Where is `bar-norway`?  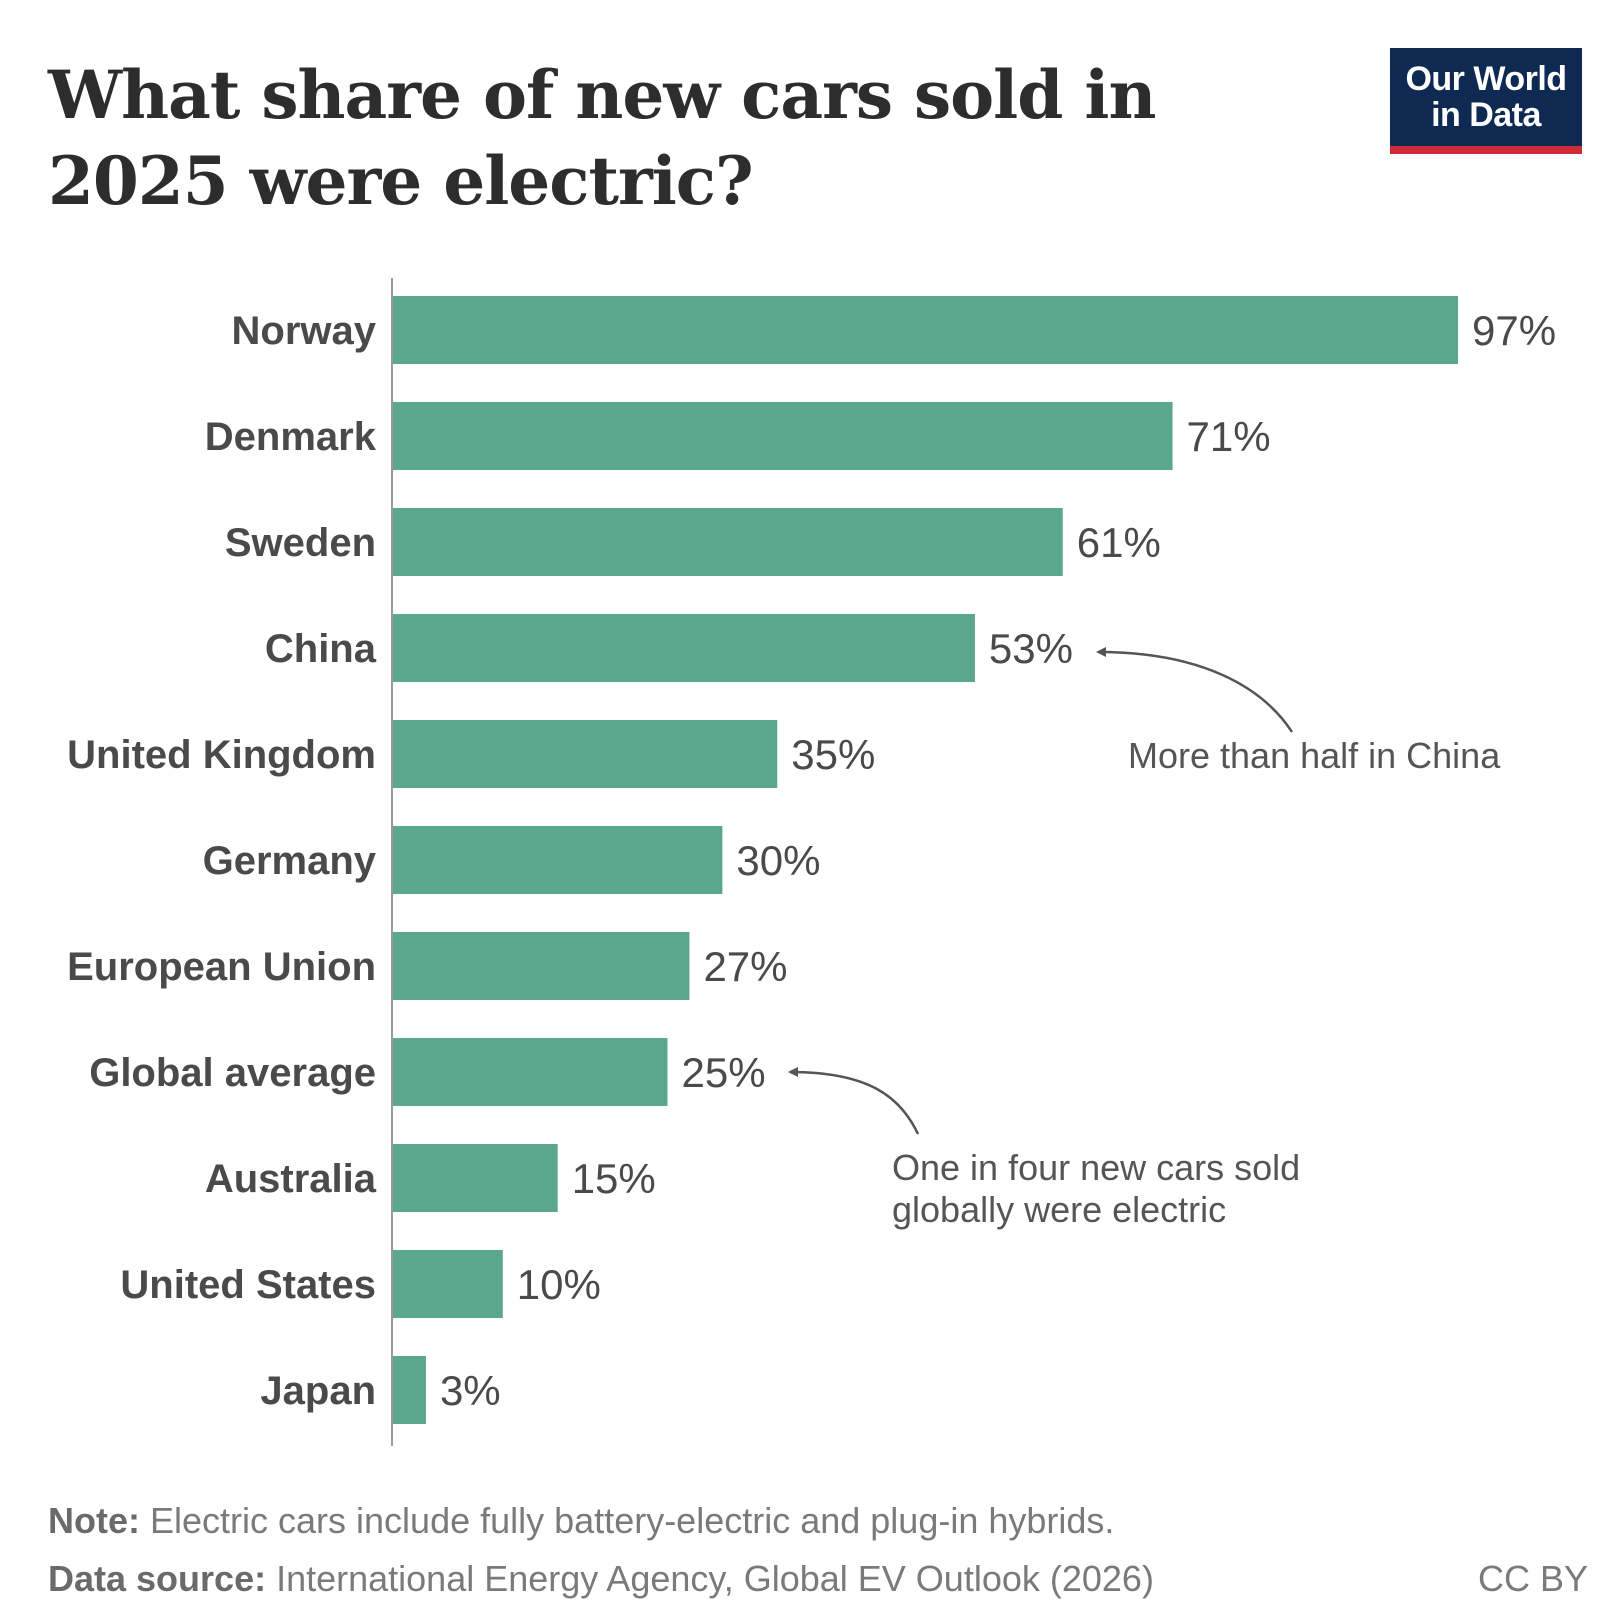 bar-norway is located at coordinates (925, 330).